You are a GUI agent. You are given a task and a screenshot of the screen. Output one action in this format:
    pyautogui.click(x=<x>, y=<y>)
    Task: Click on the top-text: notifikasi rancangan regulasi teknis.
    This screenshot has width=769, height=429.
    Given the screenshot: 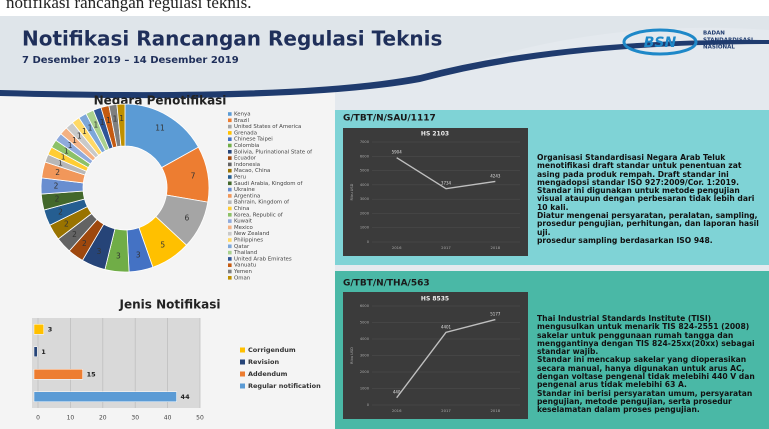 What is the action you would take?
    pyautogui.click(x=128, y=6)
    